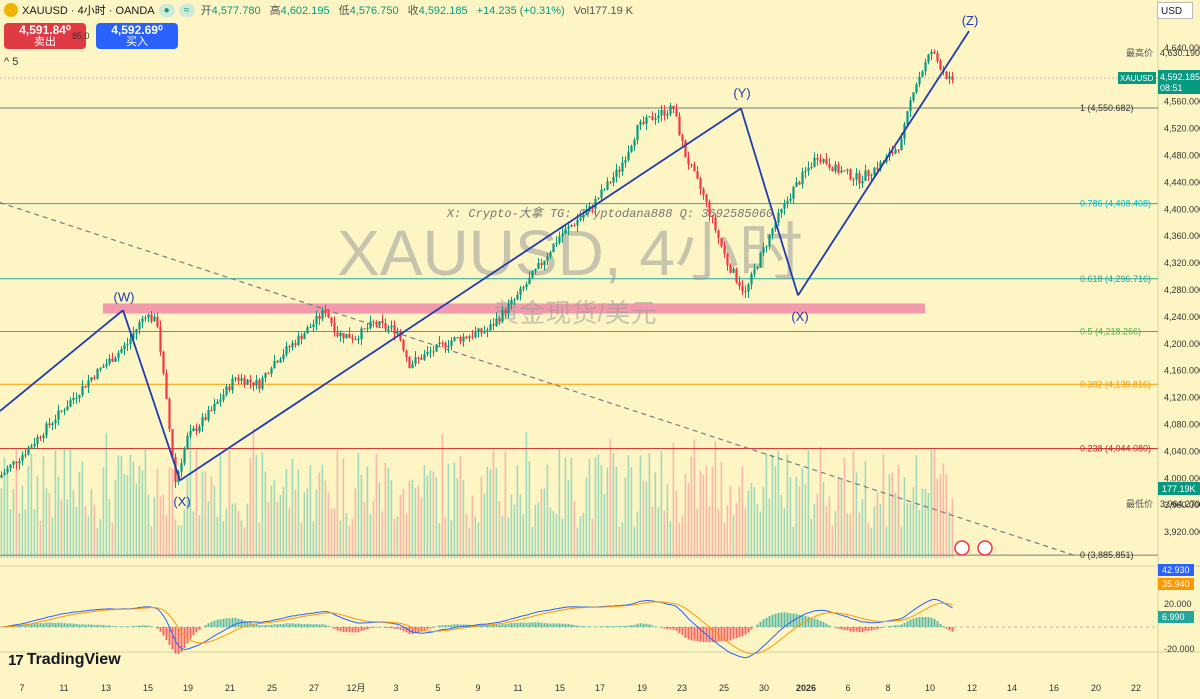  I want to click on price-tick: 4,120.000, so click(1182, 398).